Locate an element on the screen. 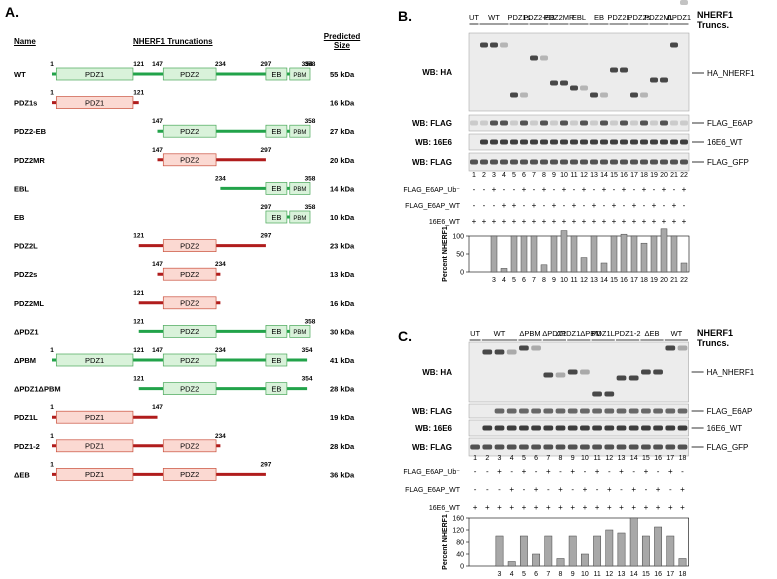 This screenshot has width=777, height=579. treatment-label: FLAG_E6AP_Ub⁻ is located at coordinates (431, 472).